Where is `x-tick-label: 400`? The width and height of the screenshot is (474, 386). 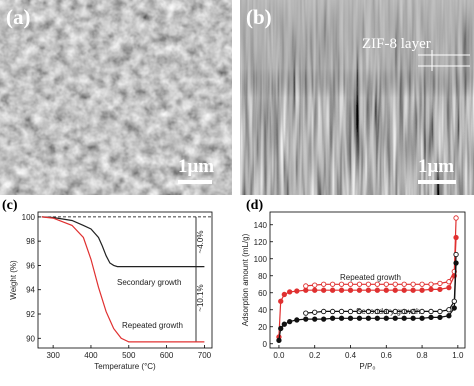
x-tick-label: 400 is located at coordinates (91, 355).